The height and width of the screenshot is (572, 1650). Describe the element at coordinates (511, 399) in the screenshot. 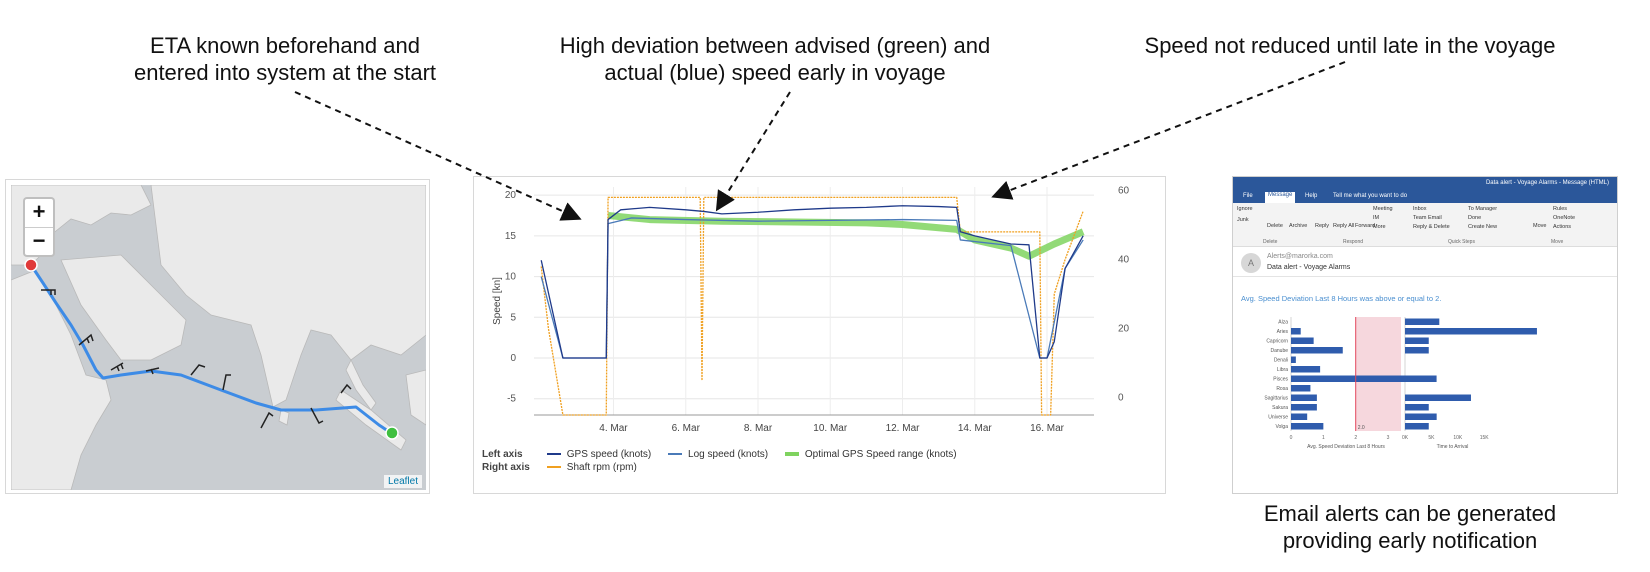

I see `y-tick-label: -5` at that location.